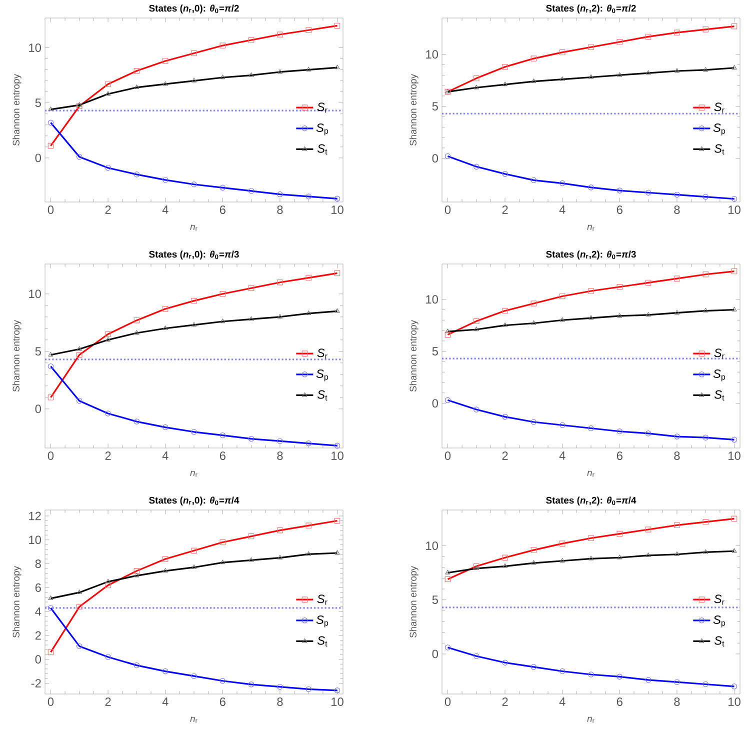  I want to click on y-tick-label: 8, so click(38, 564).